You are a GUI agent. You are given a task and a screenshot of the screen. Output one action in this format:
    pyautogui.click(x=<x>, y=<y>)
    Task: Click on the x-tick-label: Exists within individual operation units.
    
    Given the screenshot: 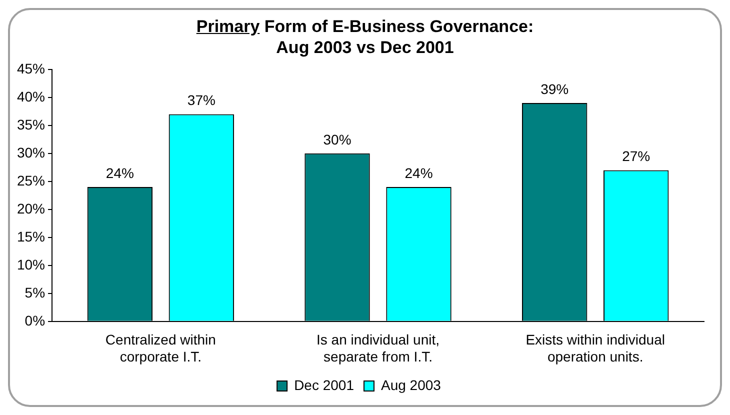 What is the action you would take?
    pyautogui.click(x=595, y=348)
    